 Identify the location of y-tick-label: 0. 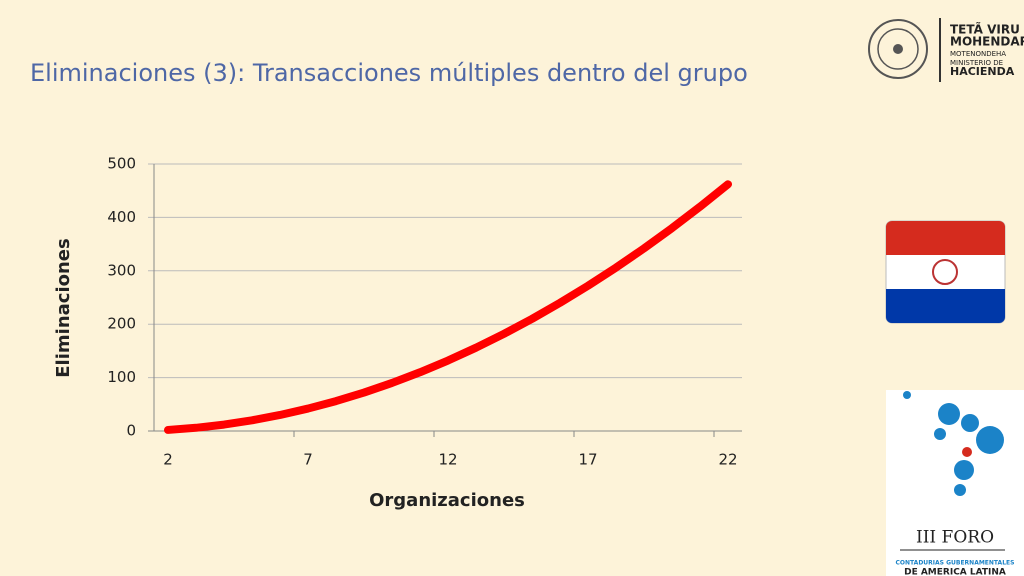
(131, 431).